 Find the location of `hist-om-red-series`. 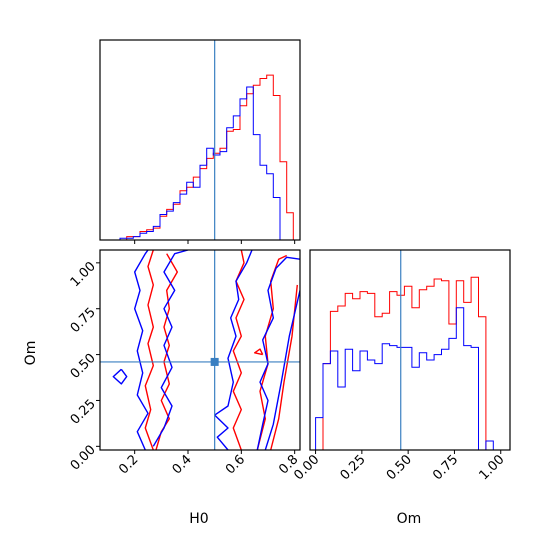

hist-om-red-series is located at coordinates (410, 363).